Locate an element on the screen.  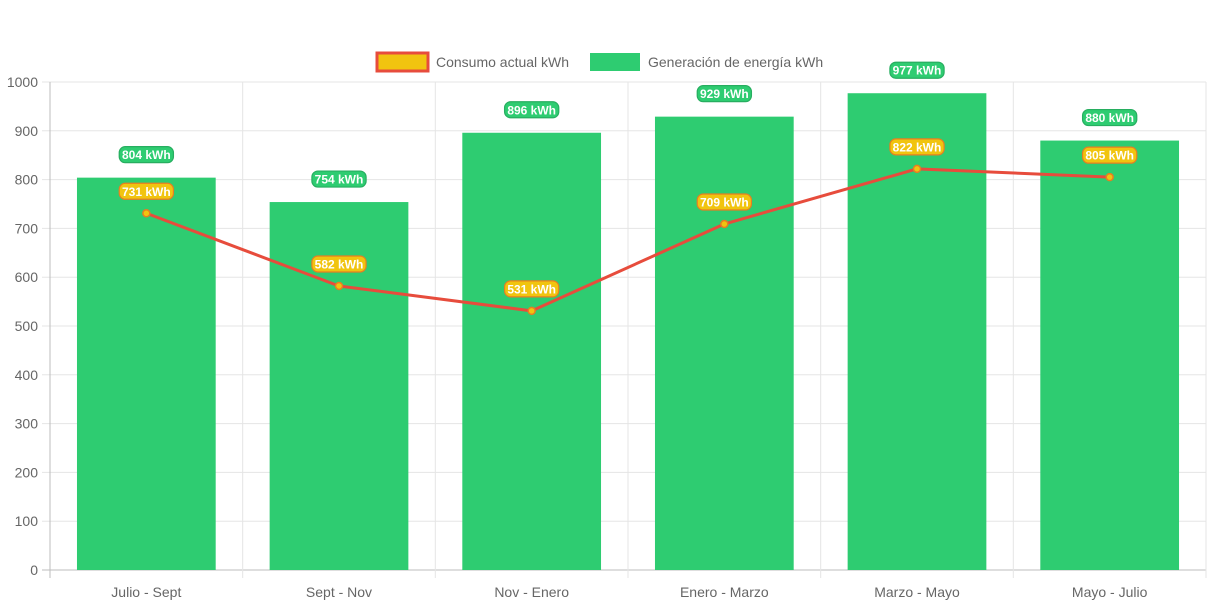
y-tick-label: 200 is located at coordinates (27, 472).